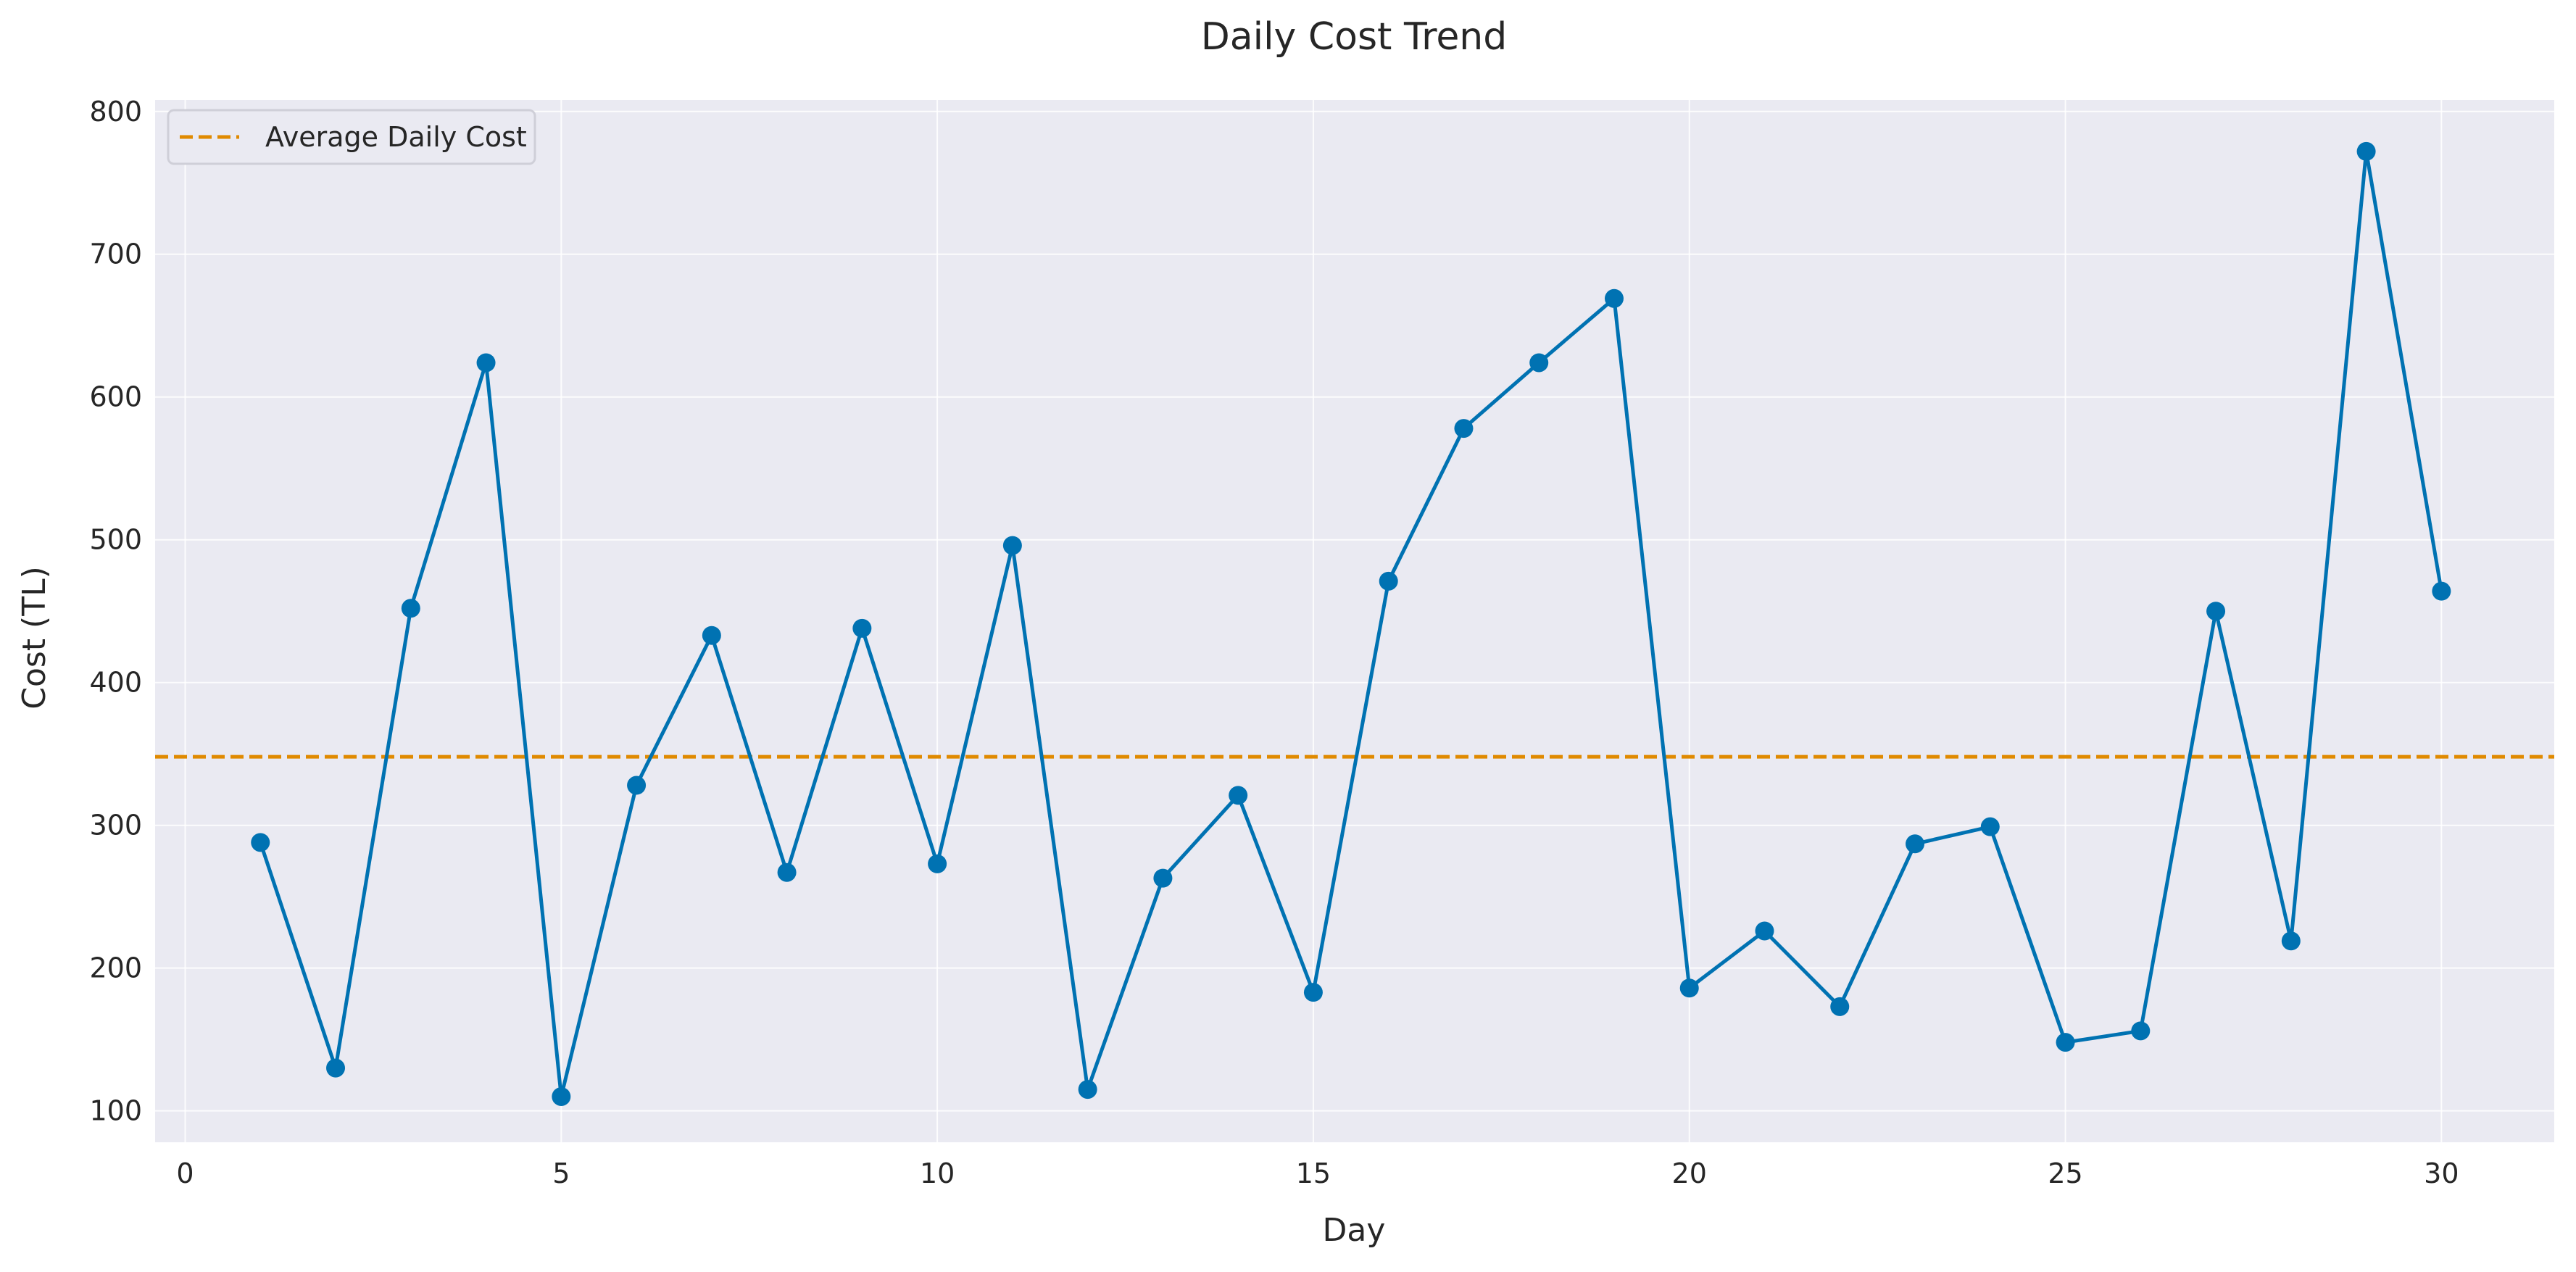  Describe the element at coordinates (115, 397) in the screenshot. I see `y-tick-label: 600` at that location.